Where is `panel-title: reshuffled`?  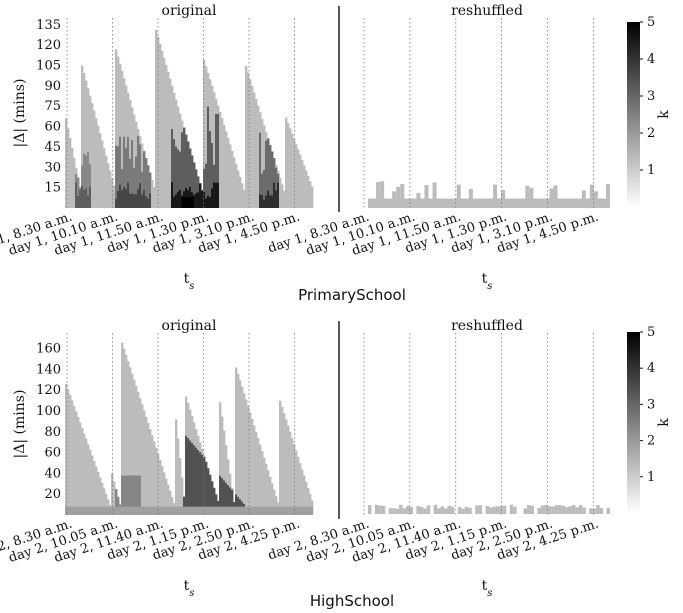
panel-title: reshuffled is located at coordinates (487, 326).